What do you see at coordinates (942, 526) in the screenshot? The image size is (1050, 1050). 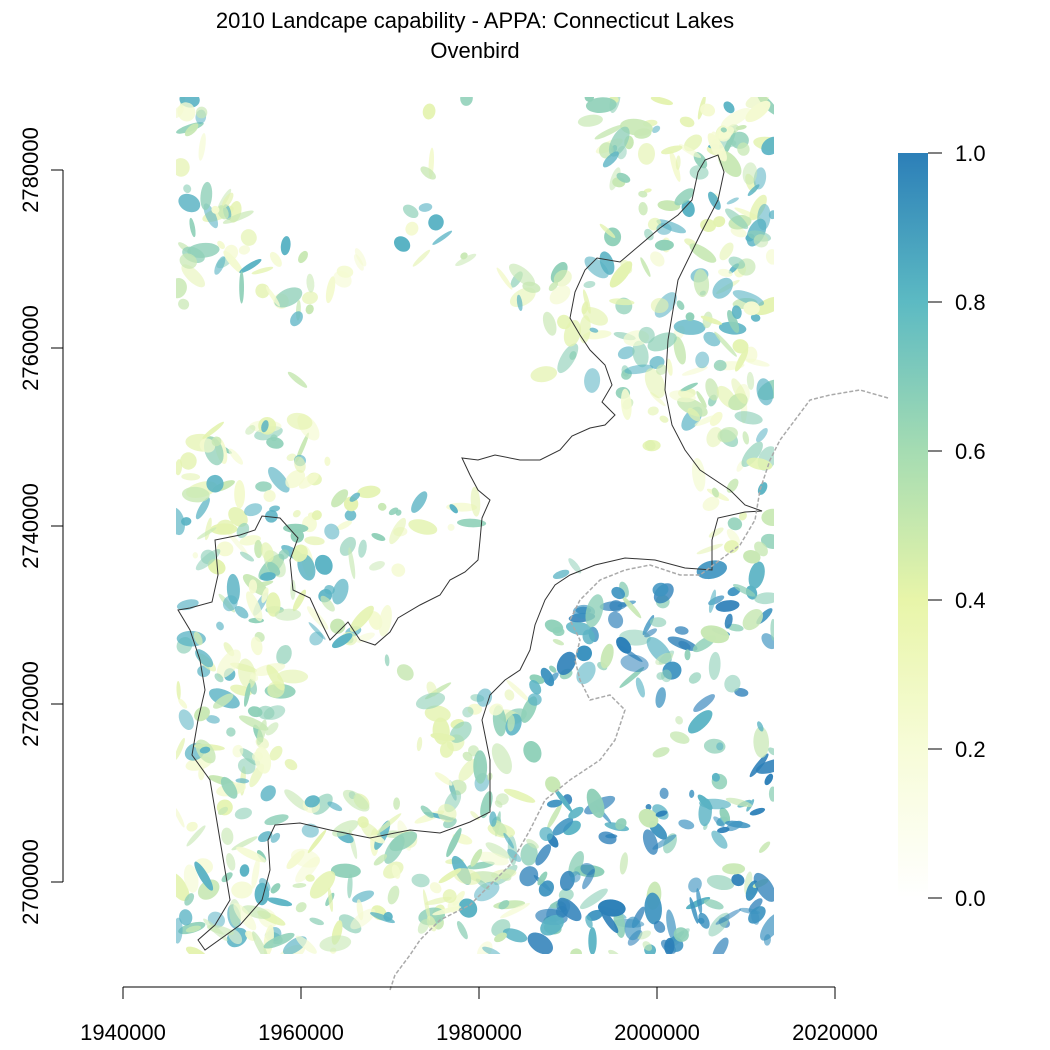 I see `color-legend: 0.0 0.2 0.4 0.6 0.8 1.0` at bounding box center [942, 526].